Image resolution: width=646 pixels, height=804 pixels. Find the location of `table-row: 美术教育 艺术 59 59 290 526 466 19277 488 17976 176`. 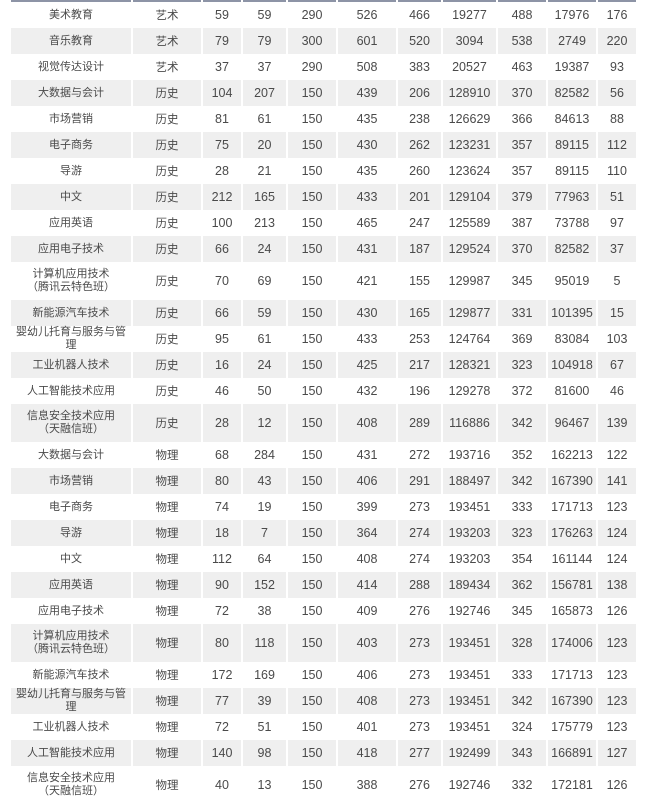

table-row: 美术教育 艺术 59 59 290 526 466 19277 488 17976 176 is located at coordinates (323, 15).